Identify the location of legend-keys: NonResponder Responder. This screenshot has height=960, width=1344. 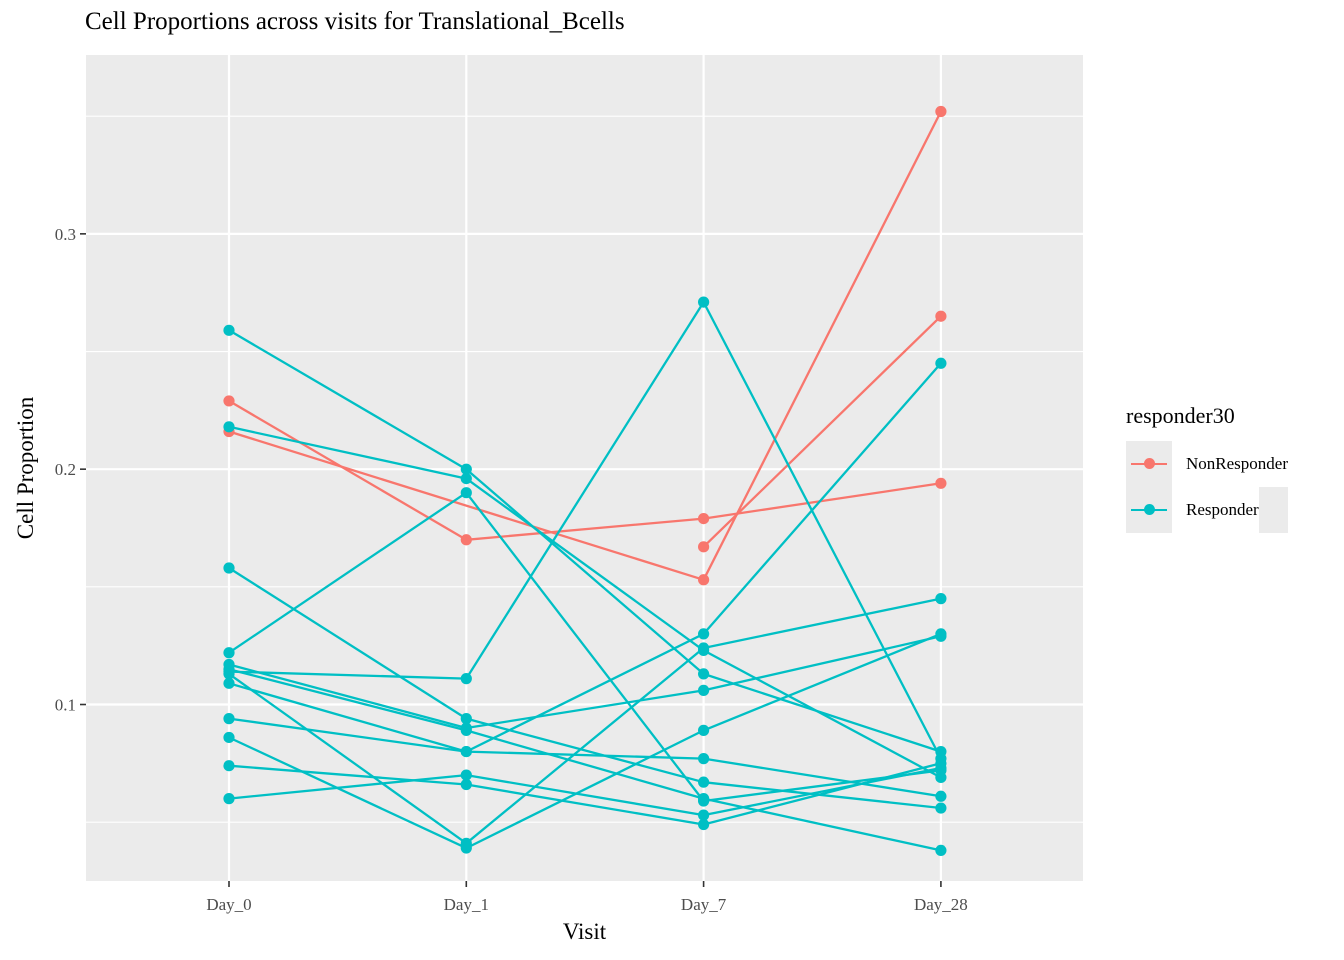
(1207, 487).